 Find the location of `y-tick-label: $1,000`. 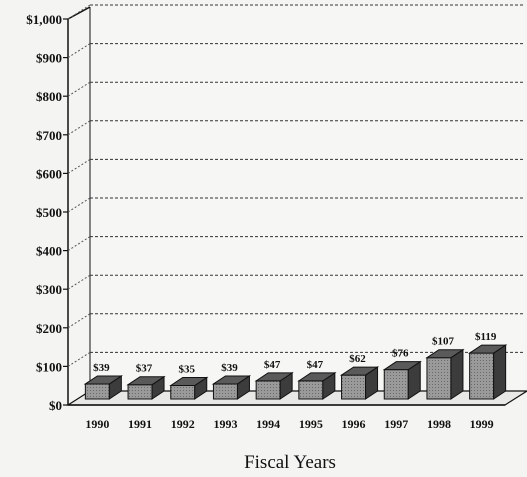

y-tick-label: $1,000 is located at coordinates (44, 19).